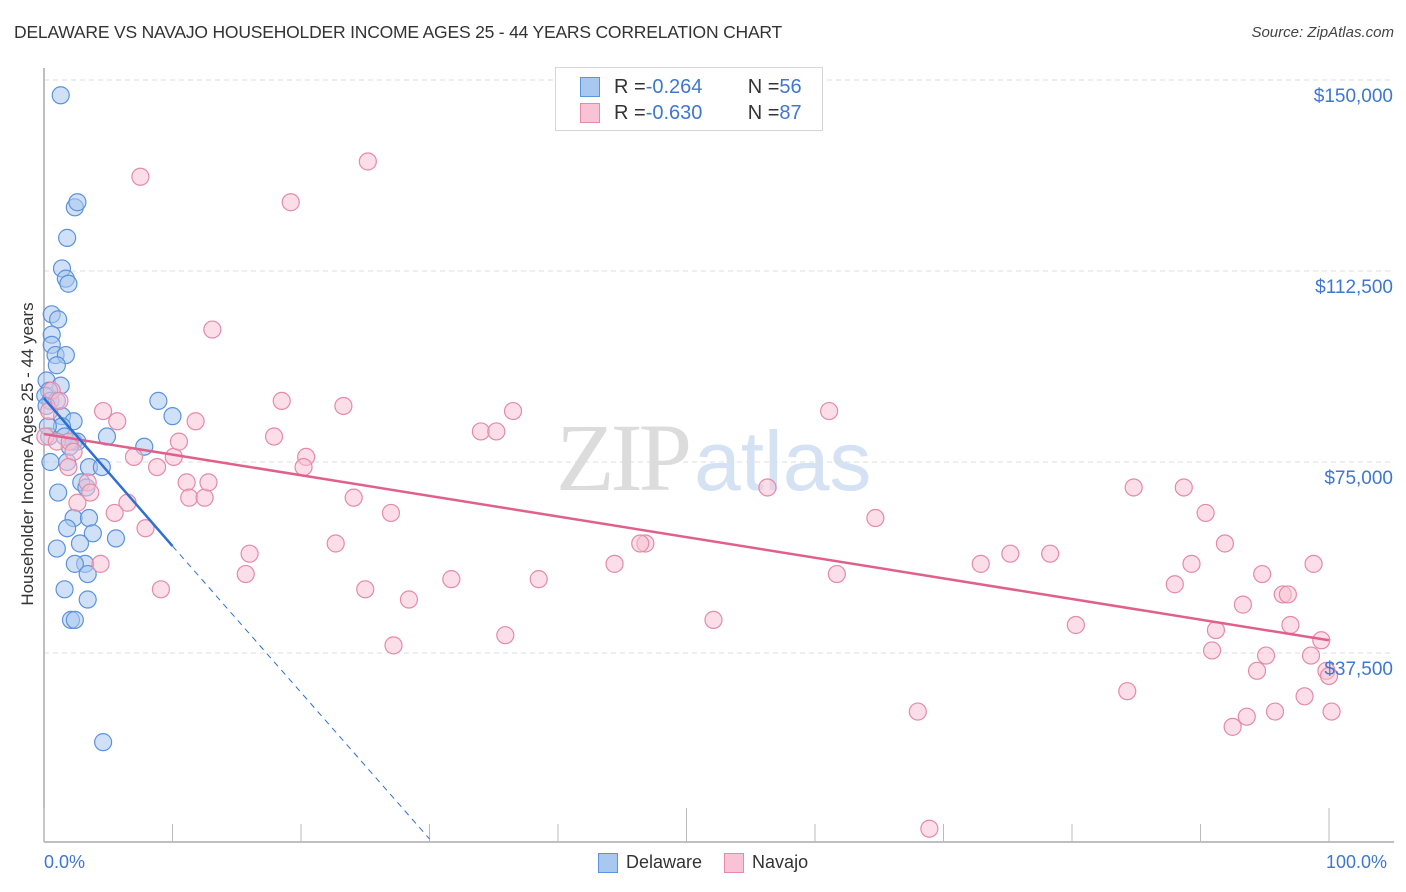  Describe the element at coordinates (1358, 669) in the screenshot. I see `y-tick-37500: $37,500` at that location.